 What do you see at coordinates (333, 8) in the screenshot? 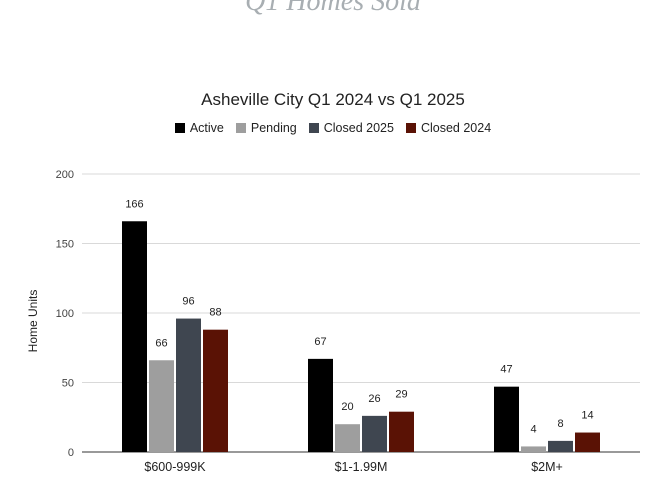
I see `page-header-title: Q1 Homes Sold` at bounding box center [333, 8].